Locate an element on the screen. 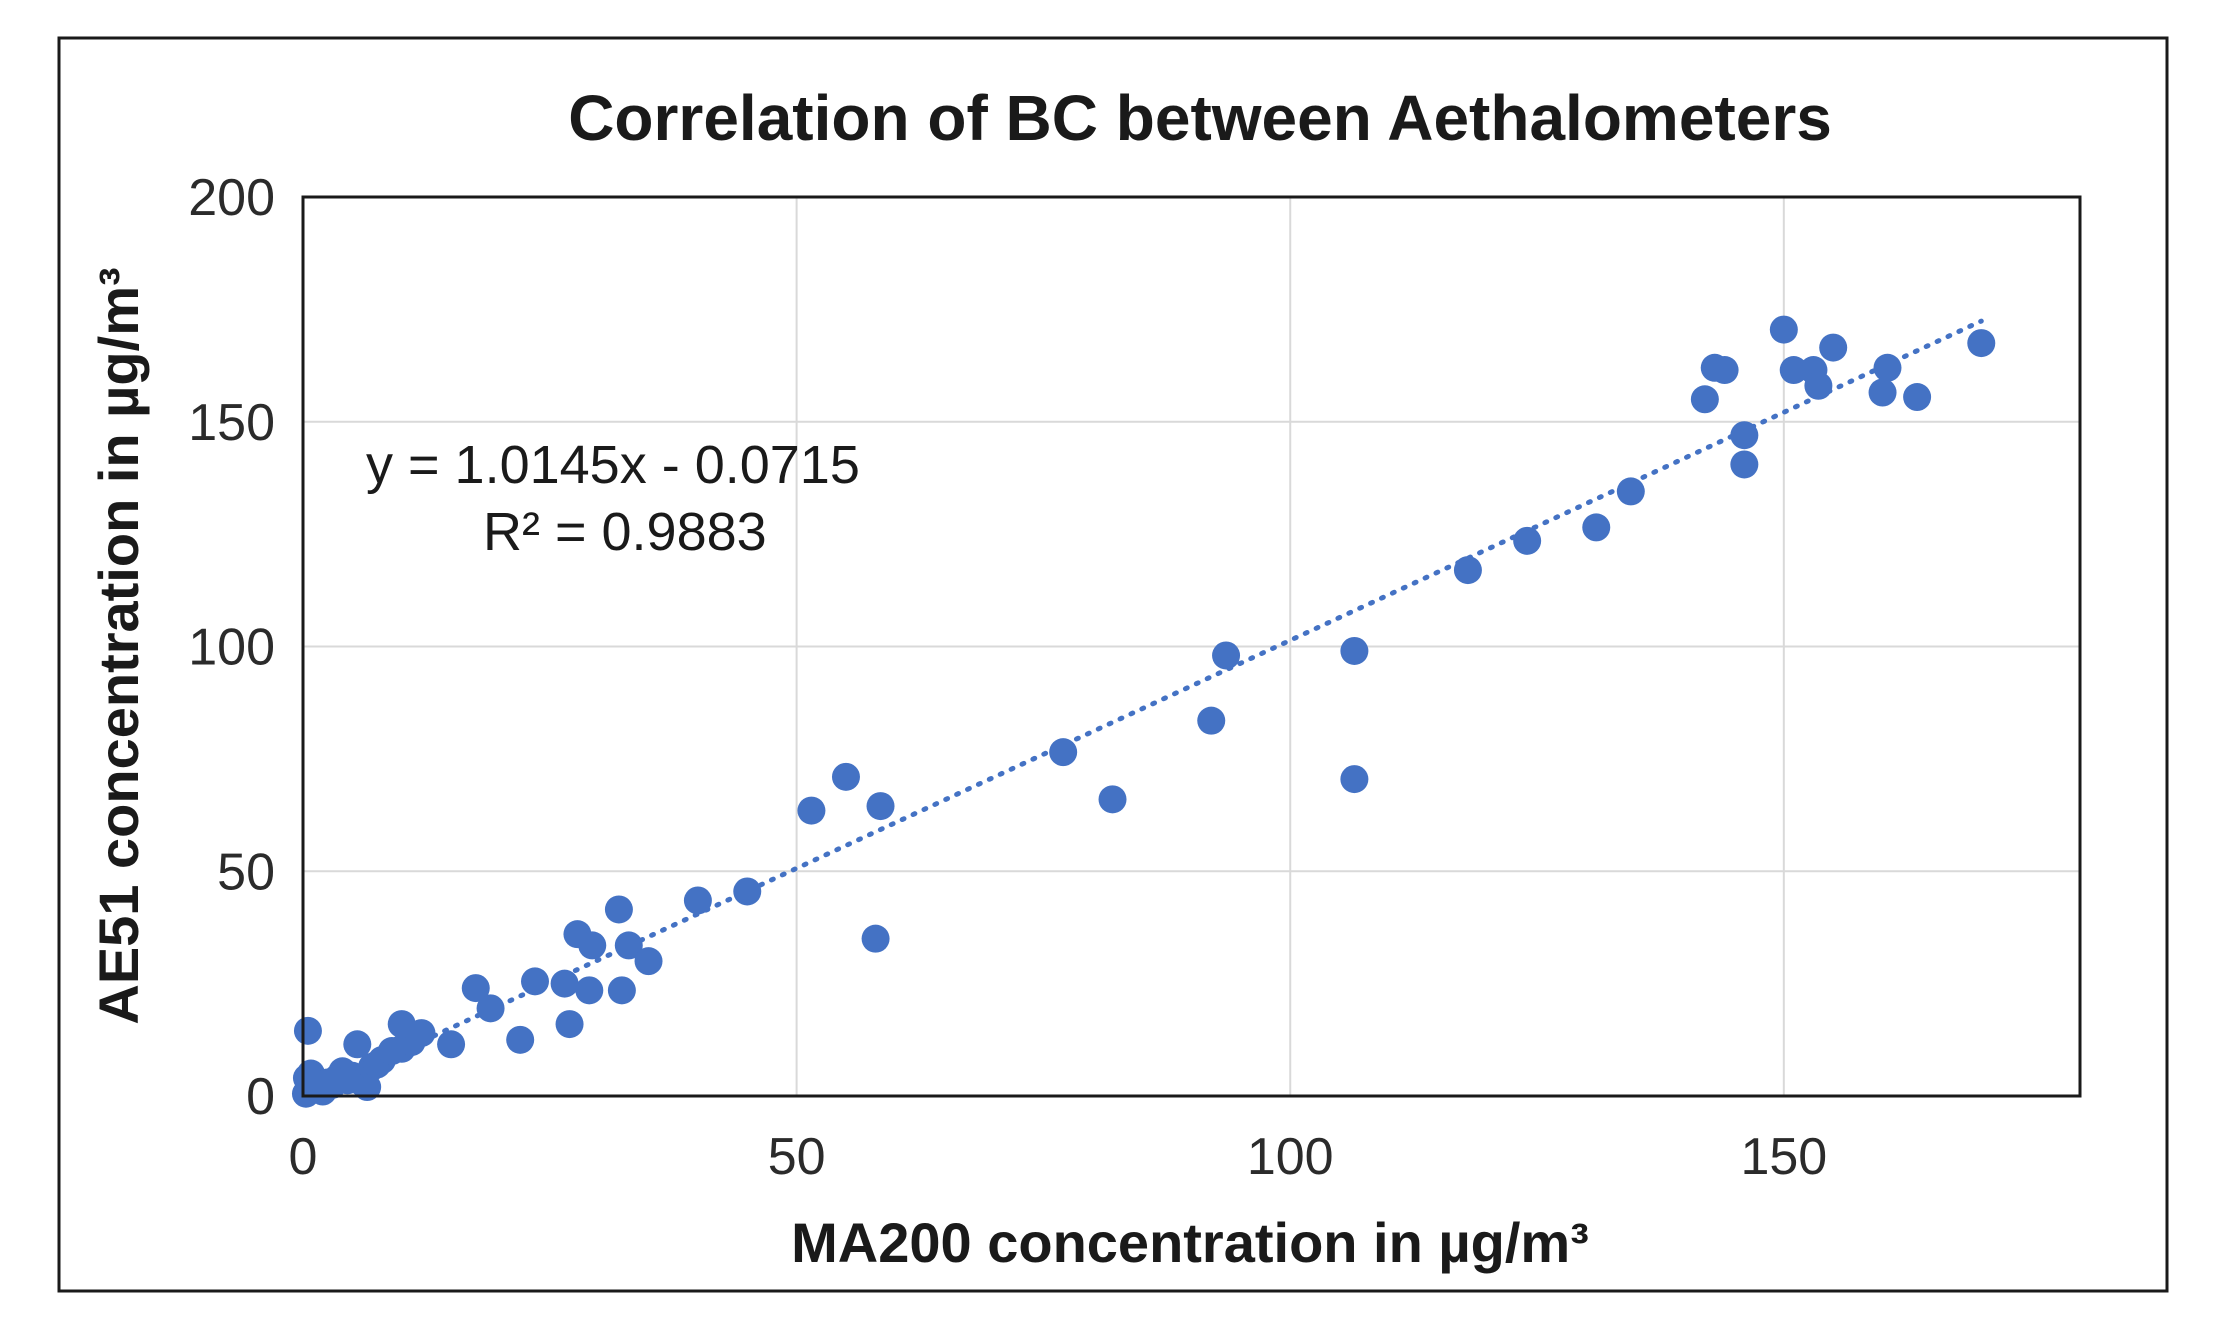 This screenshot has width=2215, height=1326. x-axis-label: MA200 concentration in µg/m³ is located at coordinates (1190, 1242).